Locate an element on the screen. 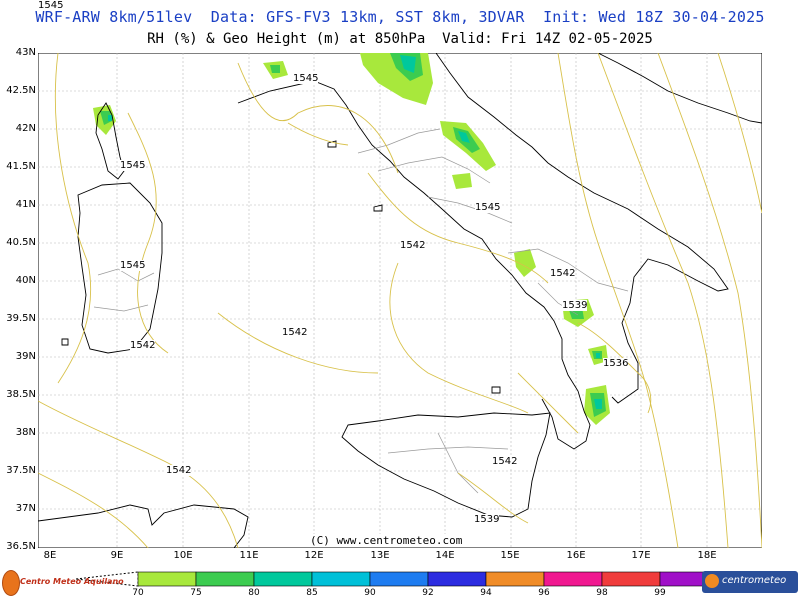  logo-text: Centro Meteo Aquilano is located at coordinates (72, 581).